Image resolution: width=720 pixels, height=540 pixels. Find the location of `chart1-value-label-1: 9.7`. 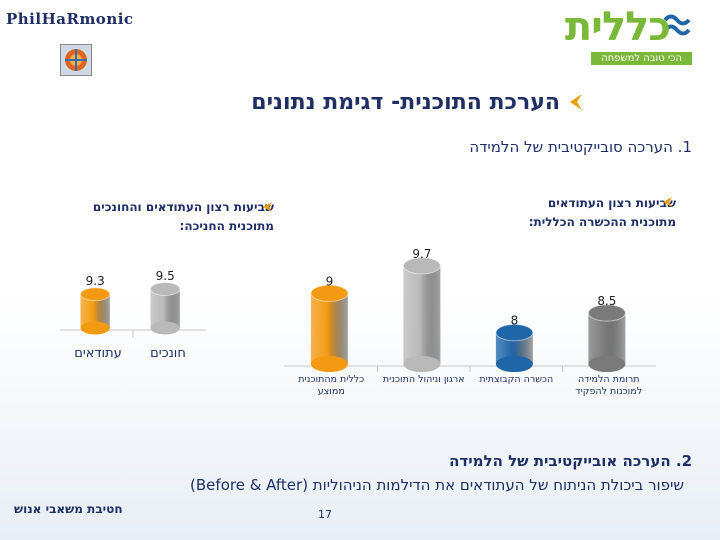

chart1-value-label-1: 9.7 is located at coordinates (421, 254).